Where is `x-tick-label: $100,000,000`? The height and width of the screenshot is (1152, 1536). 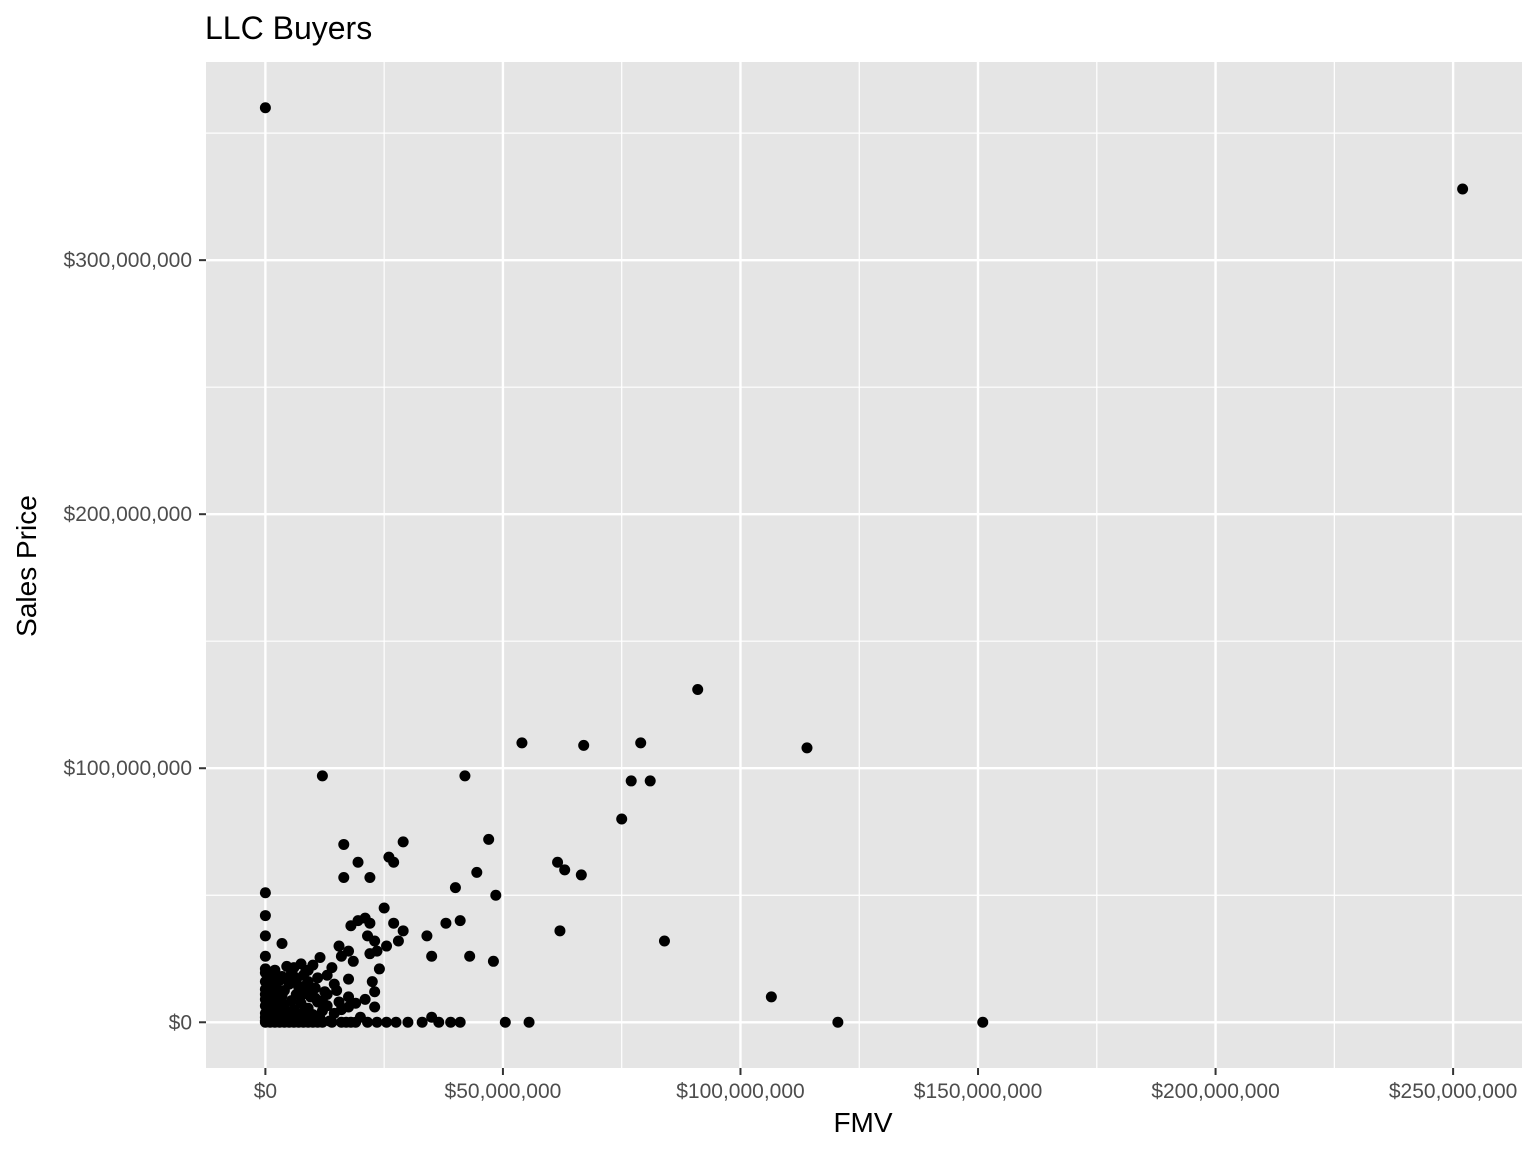 x-tick-label: $100,000,000 is located at coordinates (740, 1091).